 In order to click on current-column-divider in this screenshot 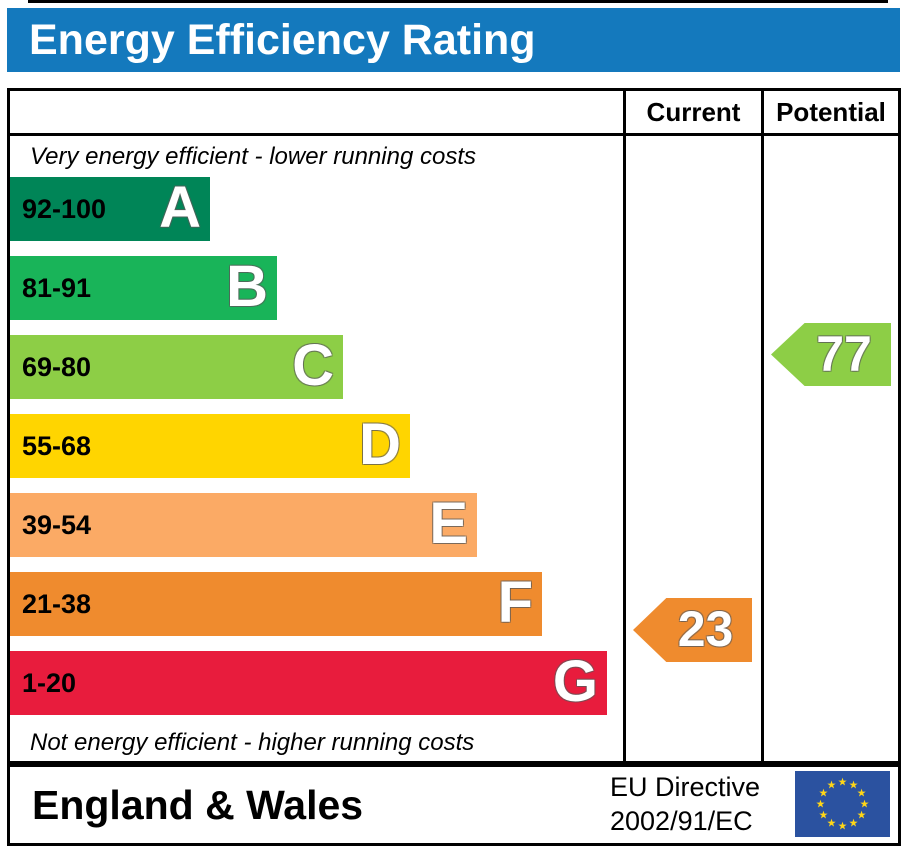, I will do `click(624, 426)`.